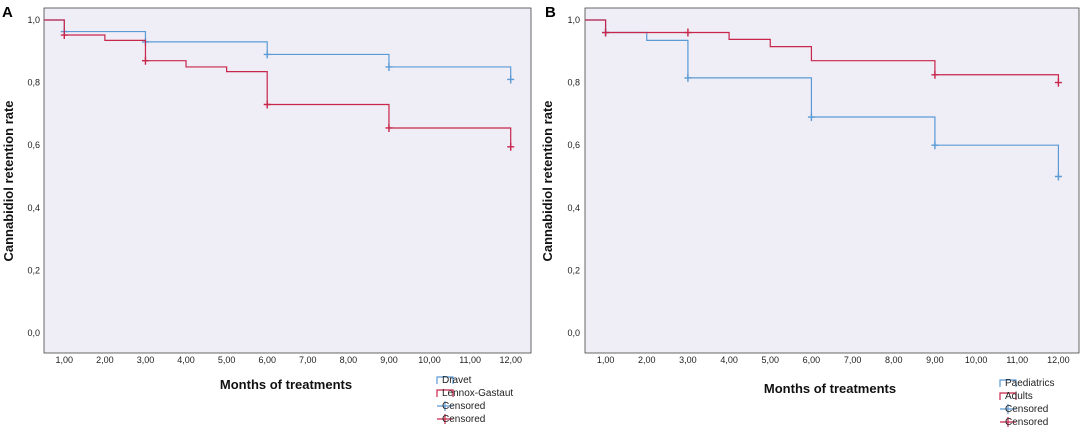 This screenshot has height=436, width=1084. What do you see at coordinates (474, 400) in the screenshot?
I see `legend-a: Dravet Lennox-Gastaut Censored Censored` at bounding box center [474, 400].